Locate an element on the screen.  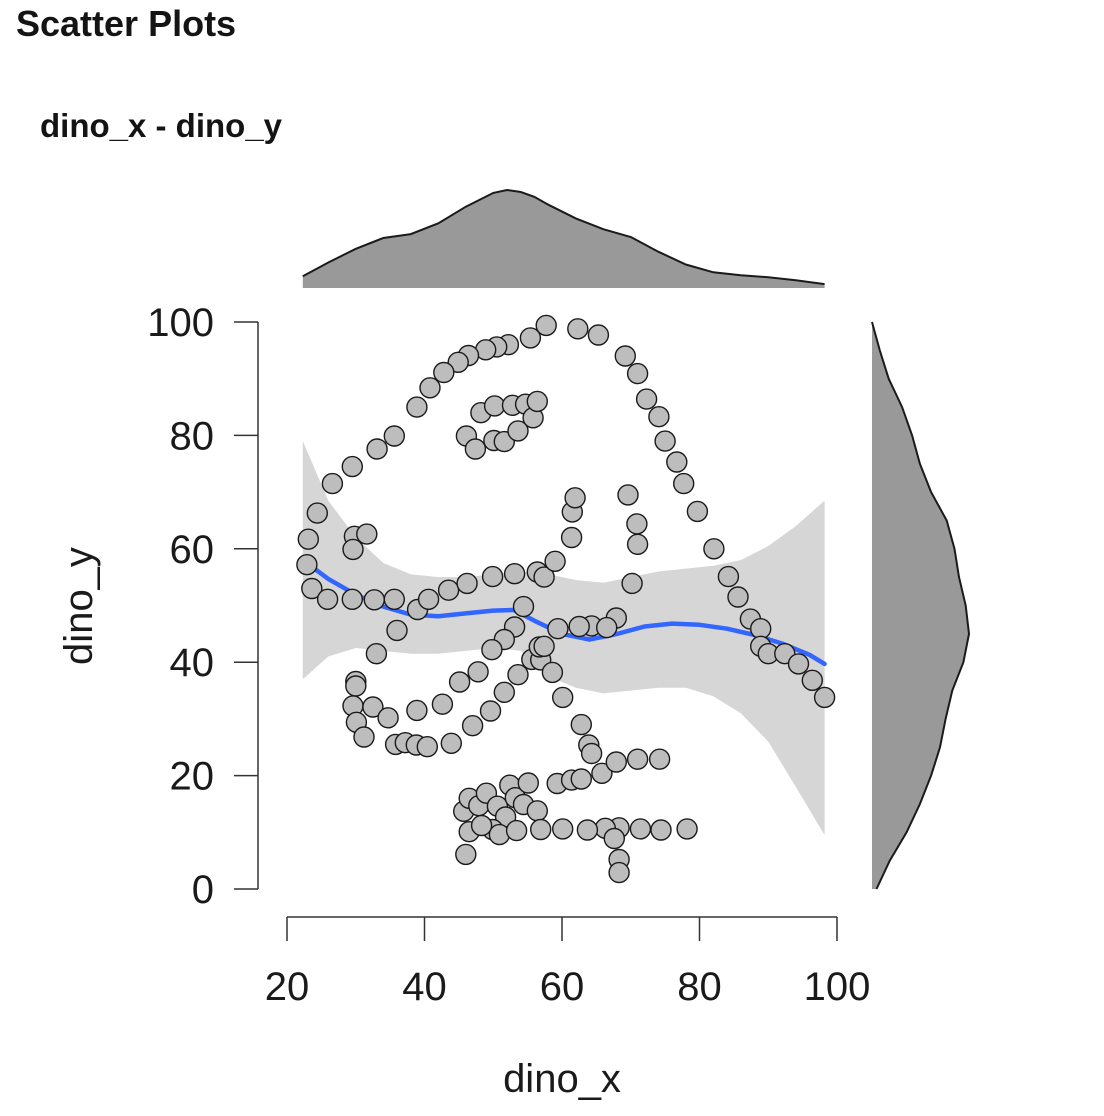
y-density-curve is located at coordinates (921, 605).